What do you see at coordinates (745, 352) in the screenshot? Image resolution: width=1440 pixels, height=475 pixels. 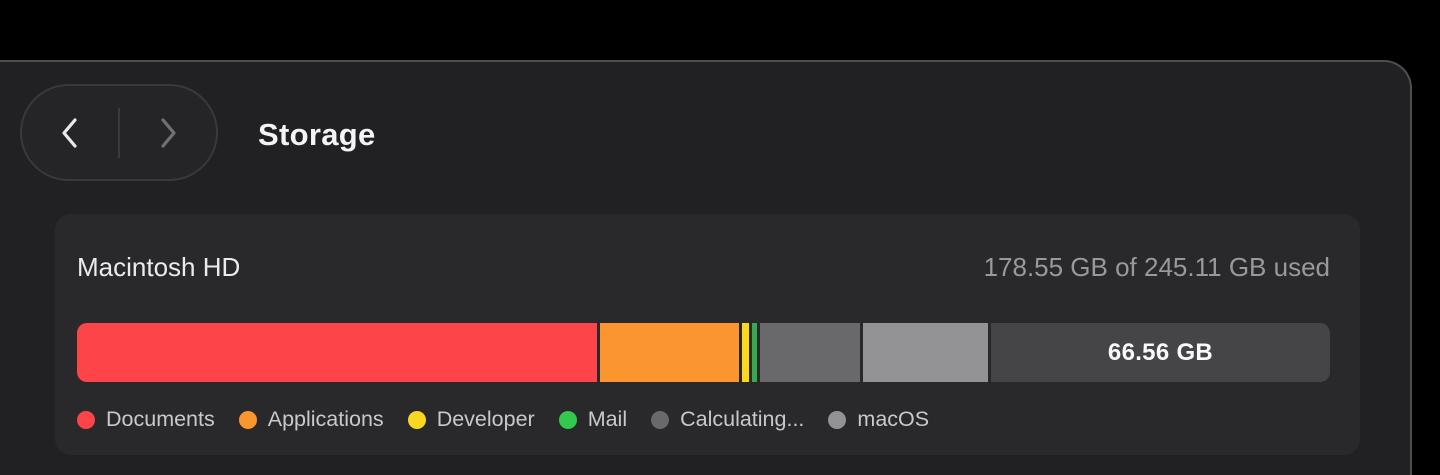 I see `bar-segment-developer` at bounding box center [745, 352].